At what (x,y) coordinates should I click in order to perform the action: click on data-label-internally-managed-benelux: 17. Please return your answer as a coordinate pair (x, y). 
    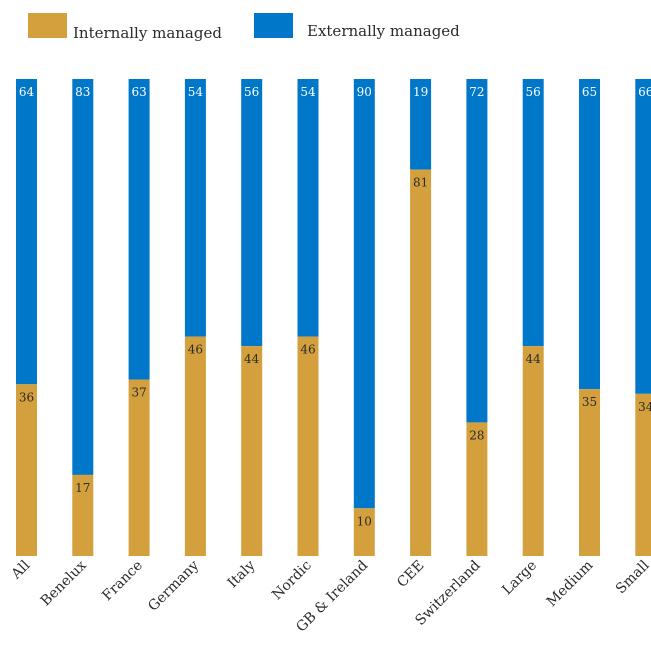
    Looking at the image, I should click on (82, 488).